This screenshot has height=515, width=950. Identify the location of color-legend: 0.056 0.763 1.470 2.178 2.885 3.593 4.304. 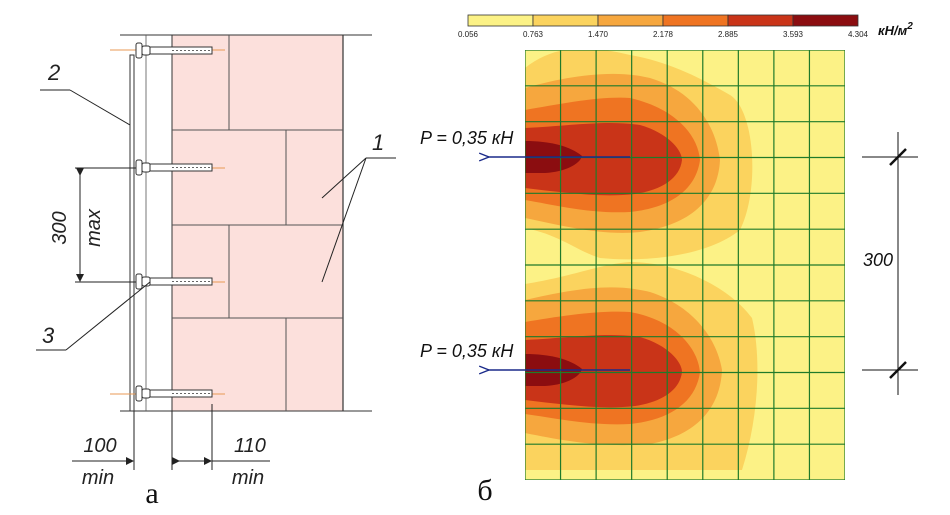
(663, 26).